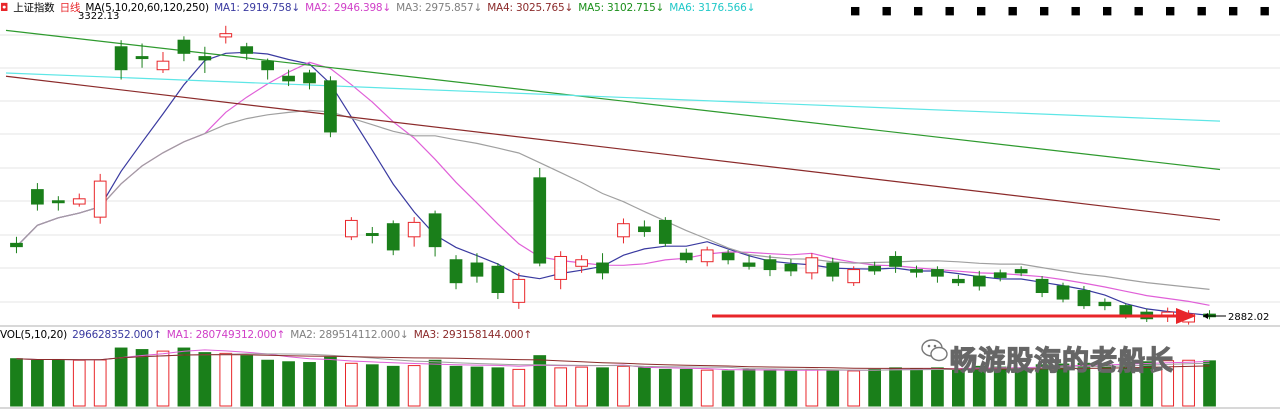  What do you see at coordinates (712, 8) in the screenshot?
I see `ma6-value: MA6: 3176.566↓` at bounding box center [712, 8].